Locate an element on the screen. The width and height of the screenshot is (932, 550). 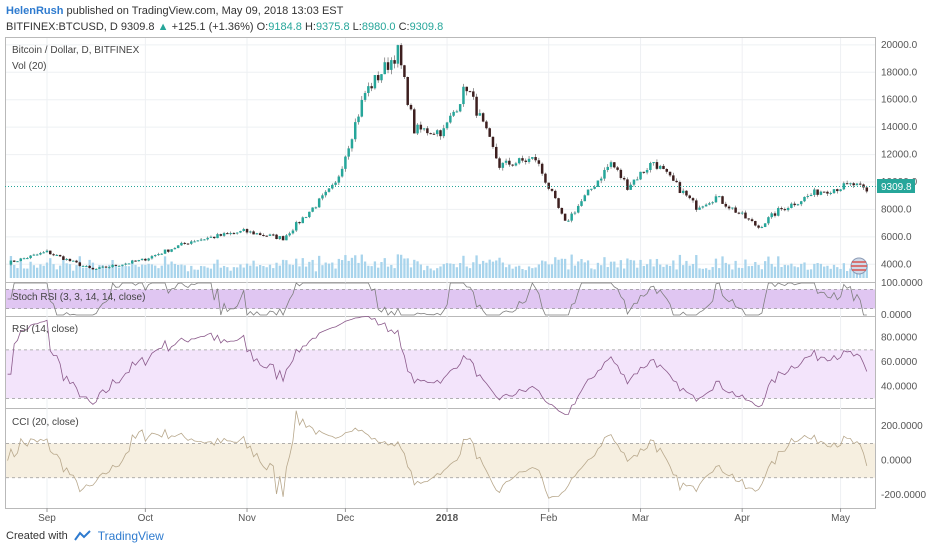
time-tick-label: Sep is located at coordinates (47, 518).